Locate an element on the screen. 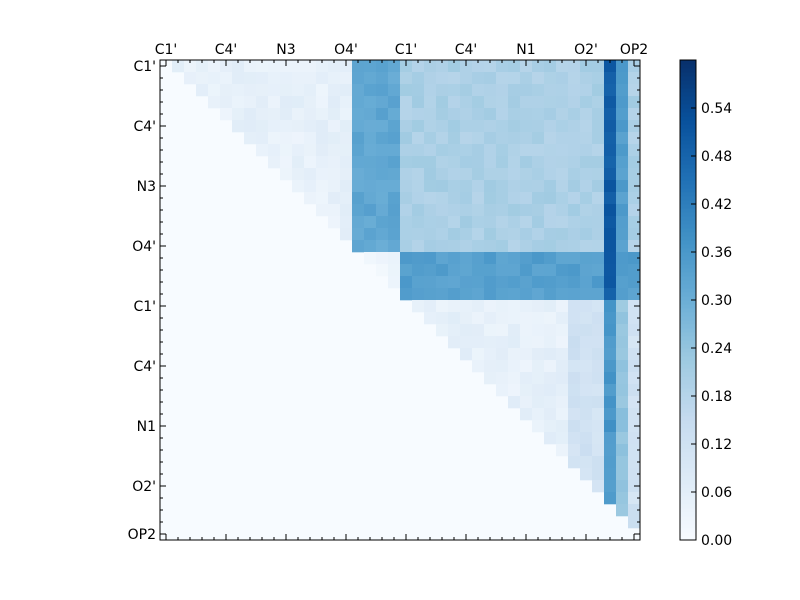 The width and height of the screenshot is (800, 600). y-tick-label: N1 is located at coordinates (146, 427).